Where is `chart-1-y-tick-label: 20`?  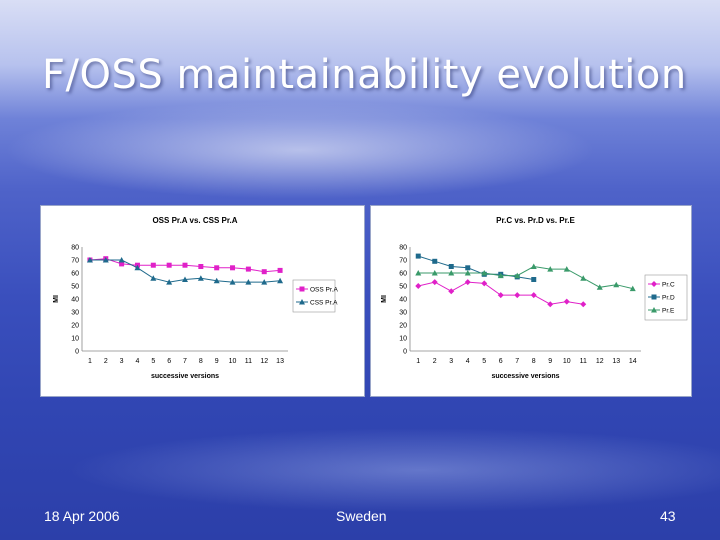
chart-1-y-tick-label: 20 is located at coordinates (403, 326).